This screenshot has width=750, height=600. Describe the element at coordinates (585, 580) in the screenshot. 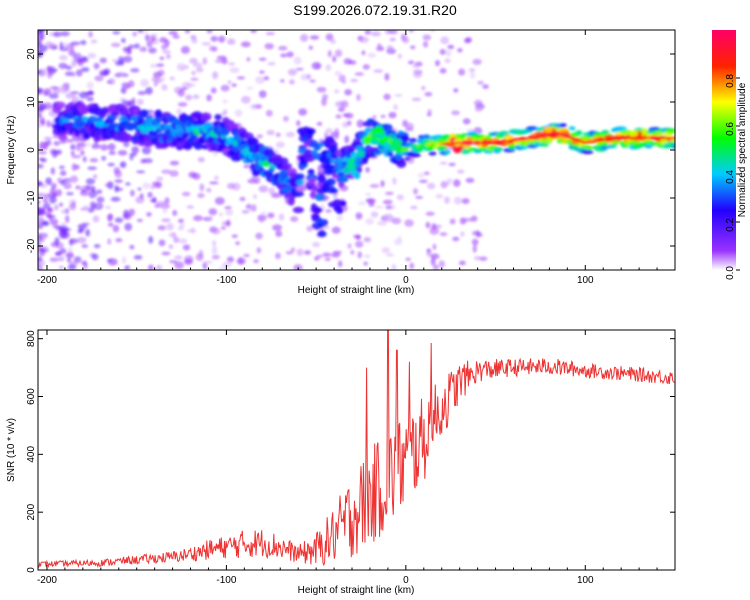

I see `snr-x-tick-label: 100` at that location.